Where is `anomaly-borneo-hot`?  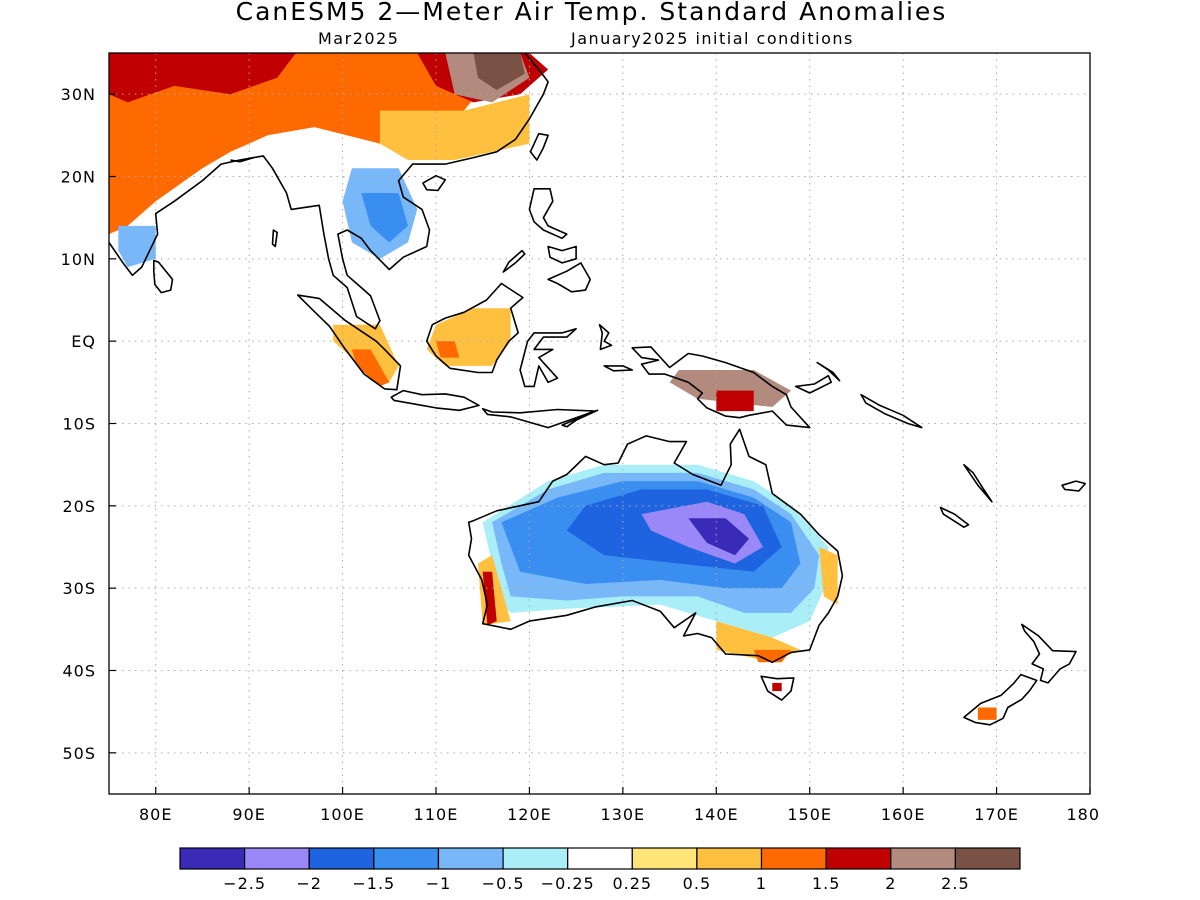 anomaly-borneo-hot is located at coordinates (448, 349).